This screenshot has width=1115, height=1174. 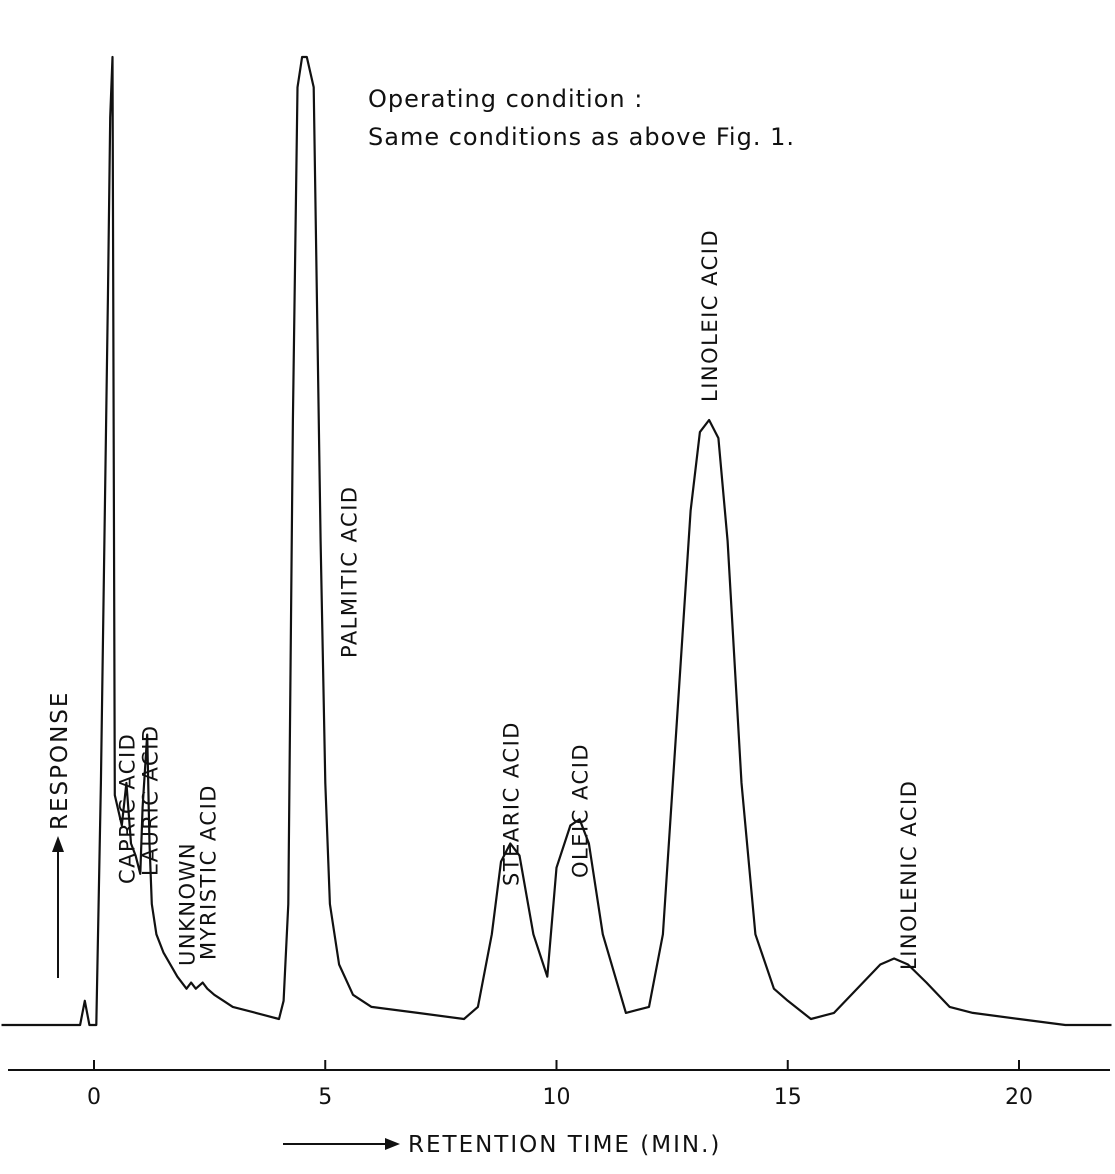 What do you see at coordinates (710, 315) in the screenshot?
I see `peak-label-linoleic-acid: LINOLEIC ACID` at bounding box center [710, 315].